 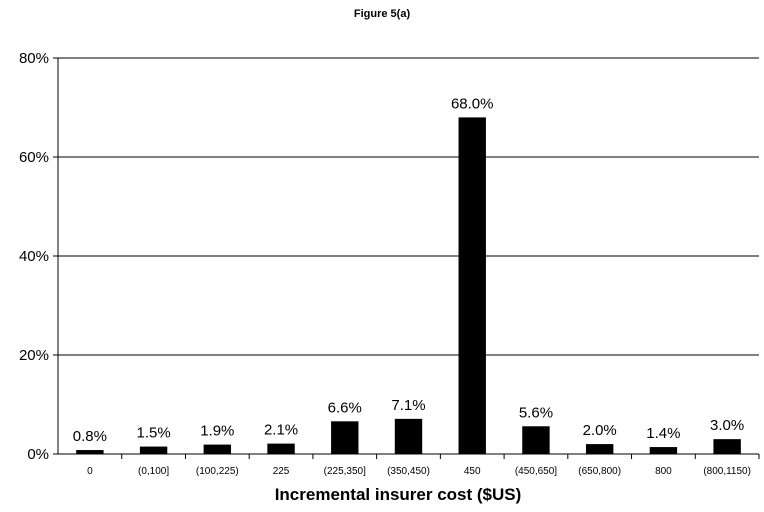 What do you see at coordinates (153, 471) in the screenshot?
I see `x-tick-label: (0,100]` at bounding box center [153, 471].